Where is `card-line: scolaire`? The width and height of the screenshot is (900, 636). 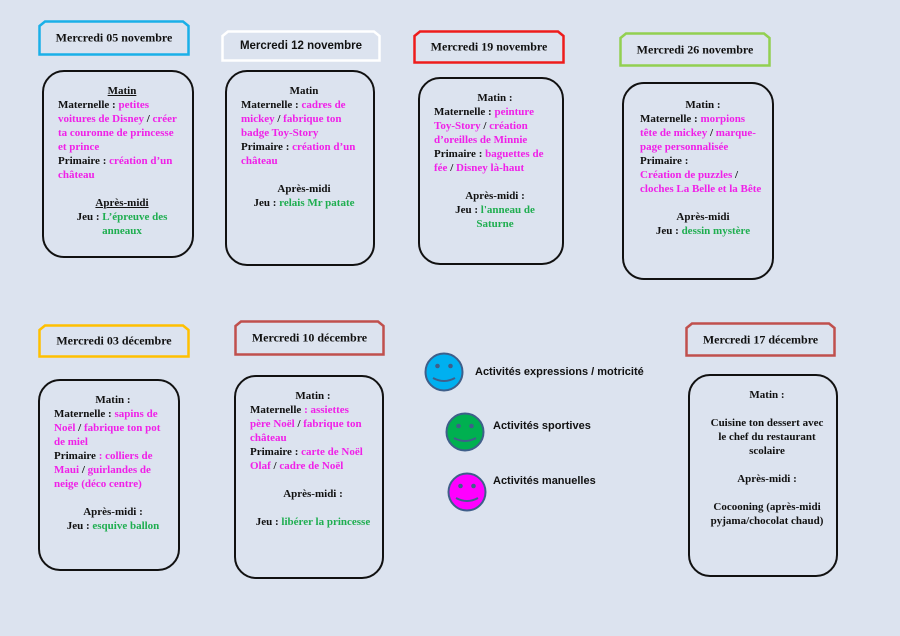 card-line: scolaire is located at coordinates (767, 451).